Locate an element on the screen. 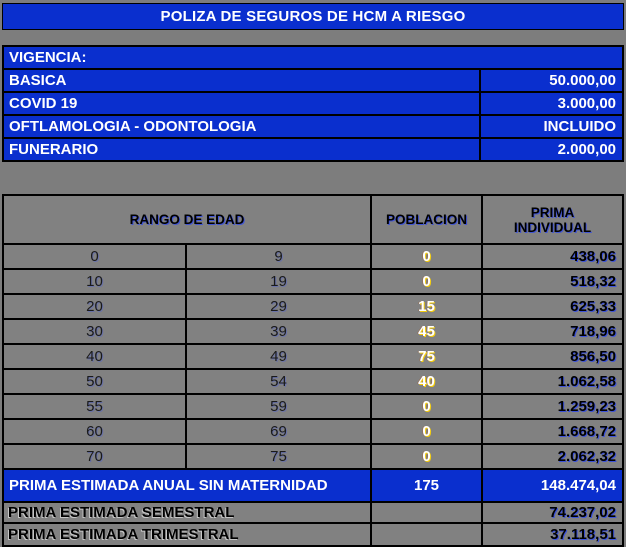 This screenshot has height=547, width=626. cell-population: 15 is located at coordinates (427, 306).